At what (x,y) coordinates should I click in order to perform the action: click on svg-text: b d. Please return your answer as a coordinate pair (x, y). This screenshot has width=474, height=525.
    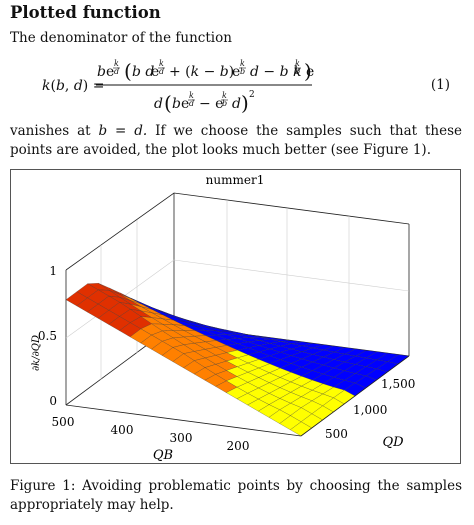
    Looking at the image, I should click on (143, 72).